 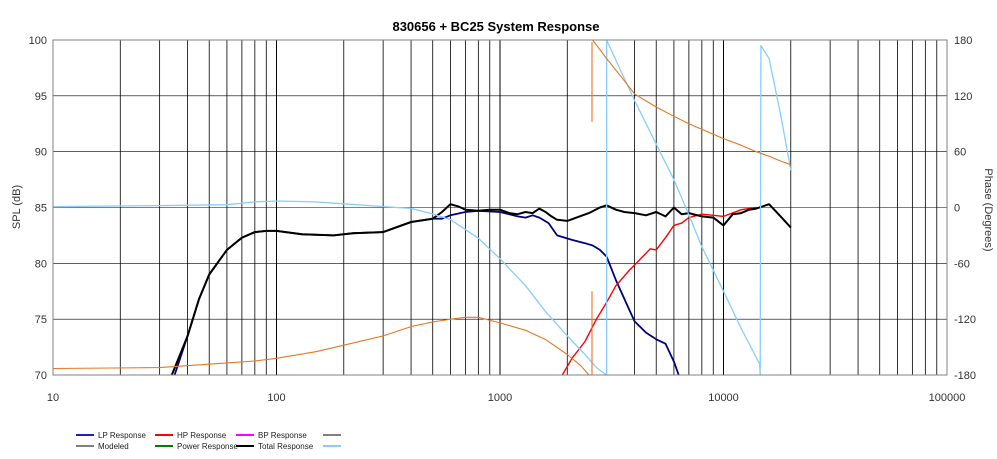 What do you see at coordinates (41, 320) in the screenshot?
I see `y-tick-label: 75` at bounding box center [41, 320].